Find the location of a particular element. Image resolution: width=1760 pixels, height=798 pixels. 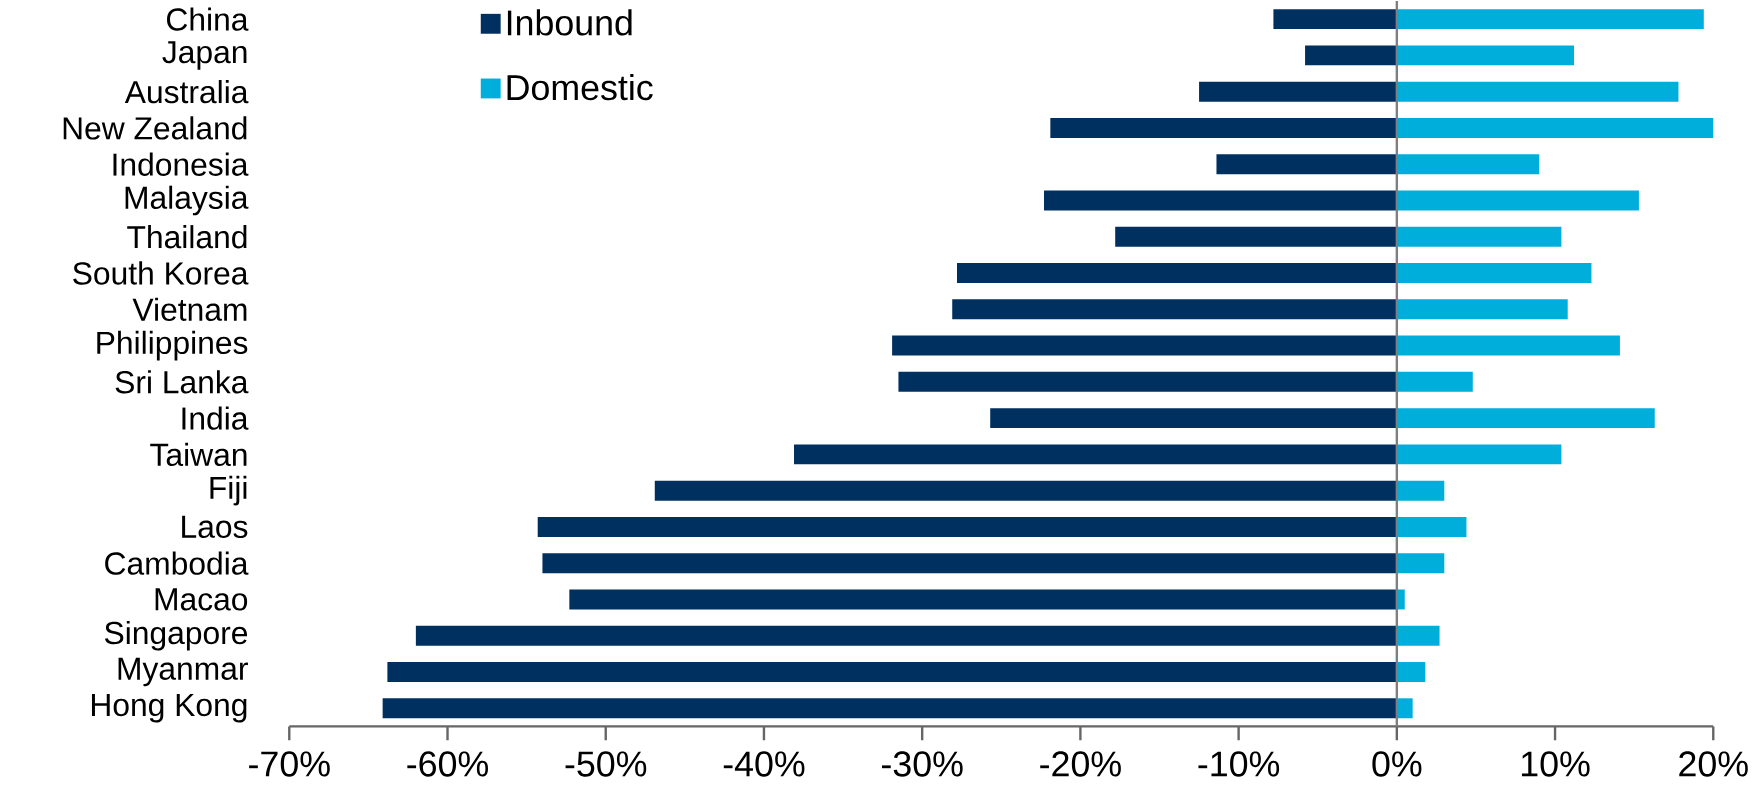

y-tick-label: Cambodia is located at coordinates (177, 563).